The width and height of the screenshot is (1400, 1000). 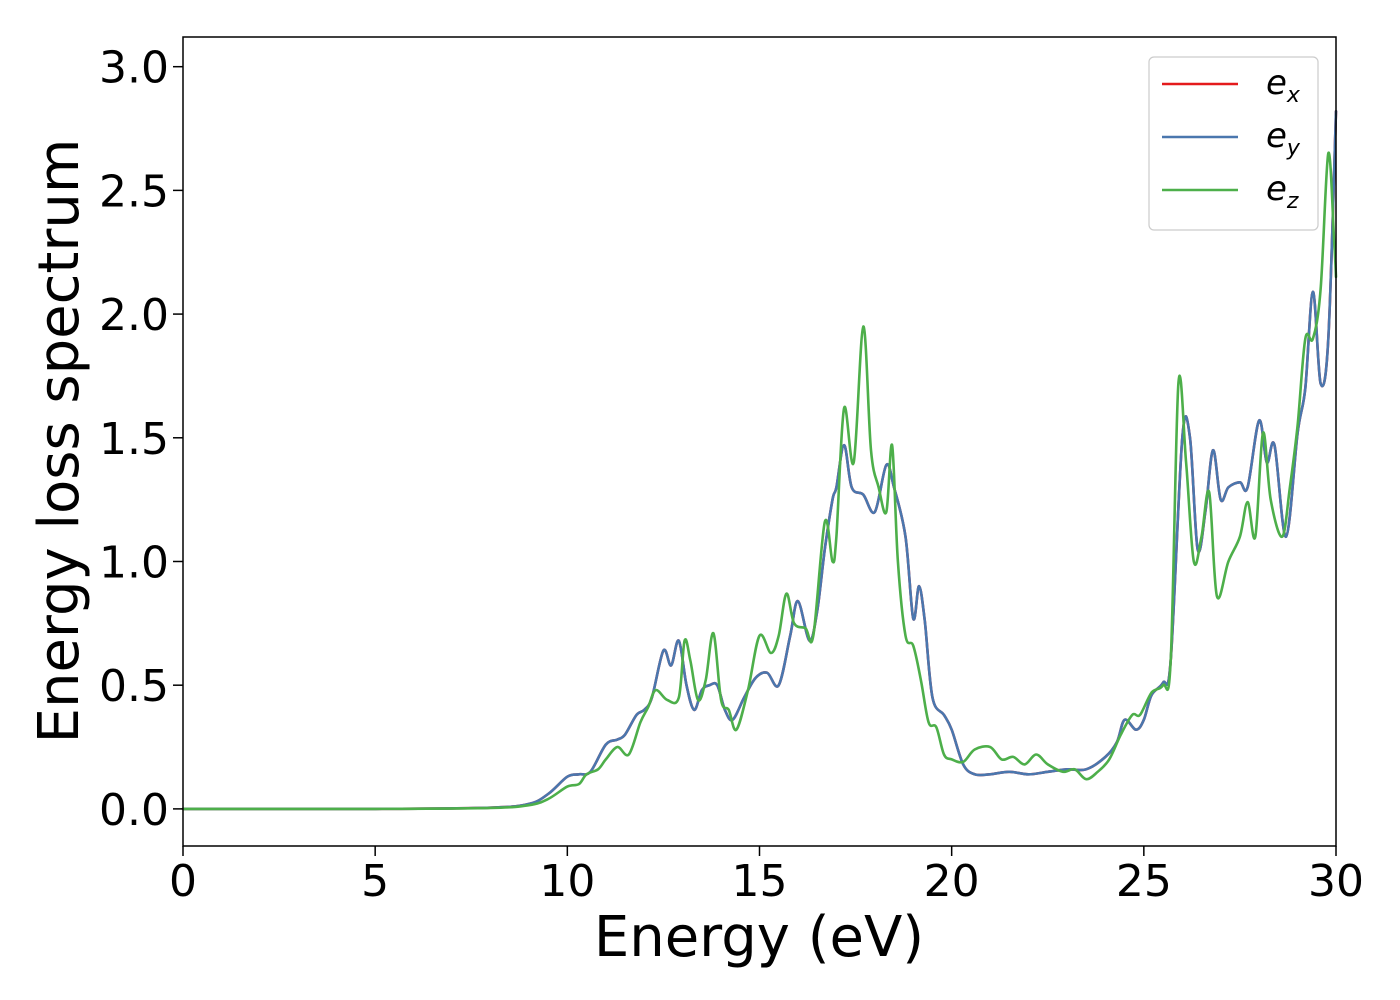 I want to click on x-tick-label: 0, so click(x=183, y=881).